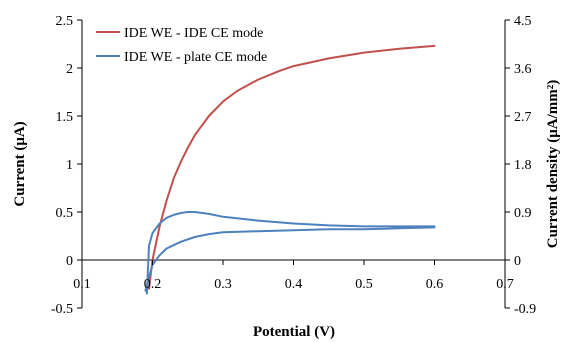  What do you see at coordinates (65, 21) in the screenshot?
I see `y-tick-label: 2.5` at bounding box center [65, 21].